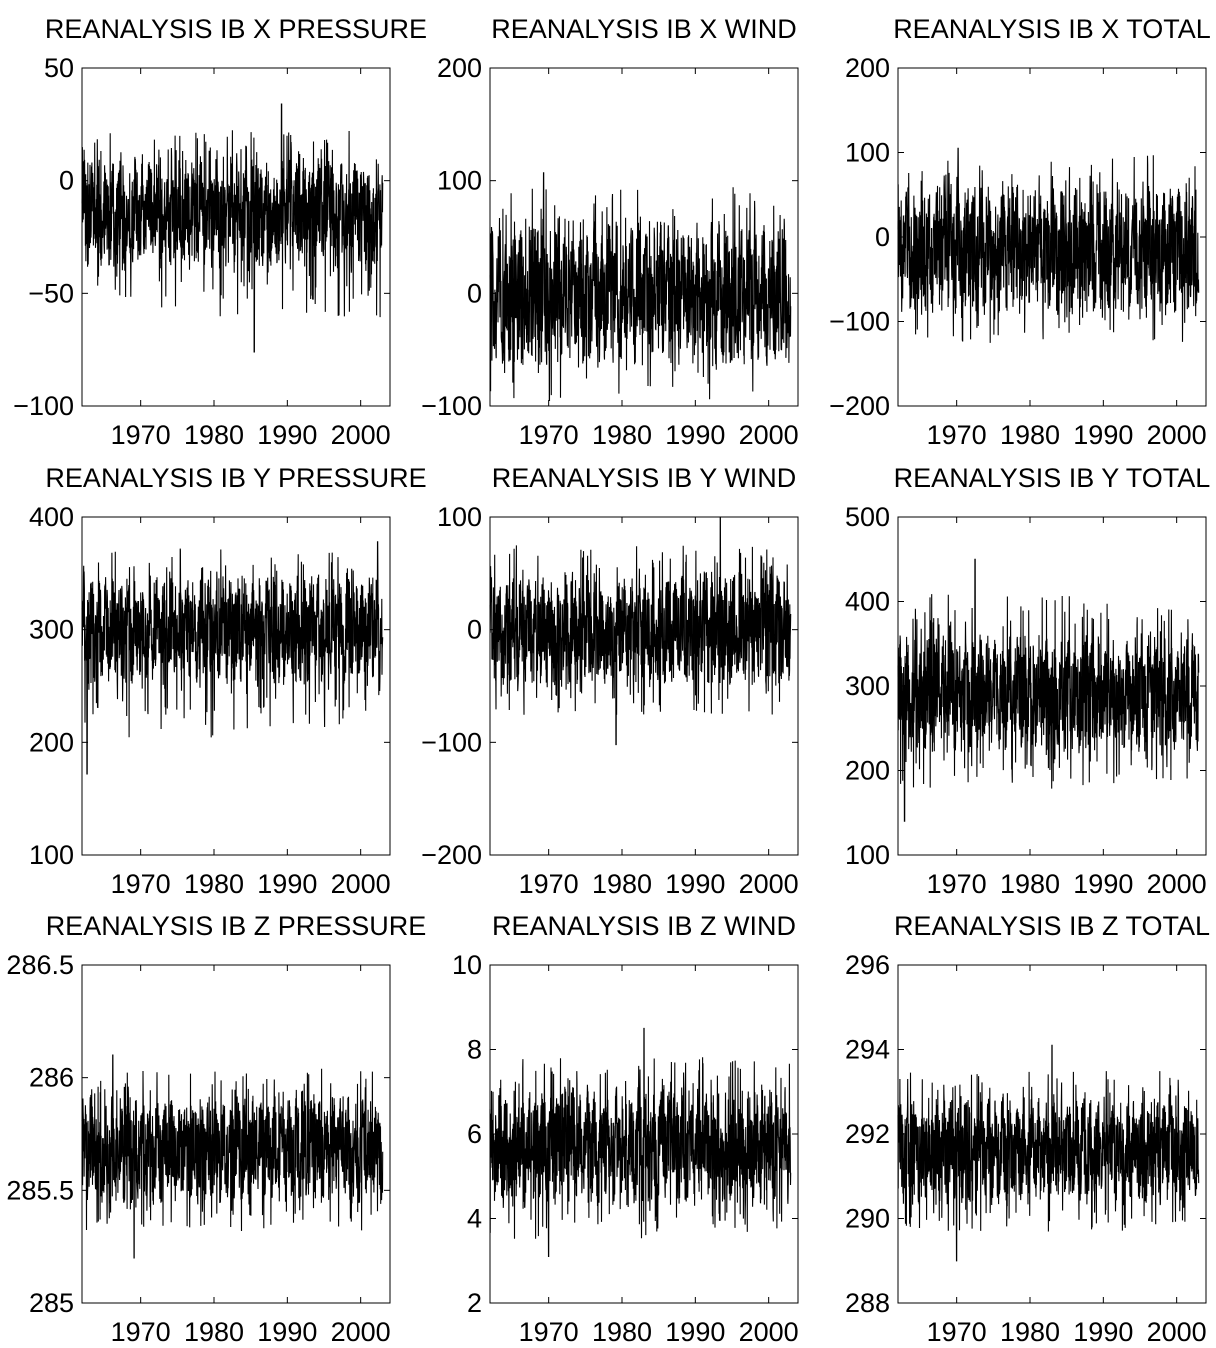  What do you see at coordinates (467, 965) in the screenshot?
I see `y-tick-label: 10` at bounding box center [467, 965].